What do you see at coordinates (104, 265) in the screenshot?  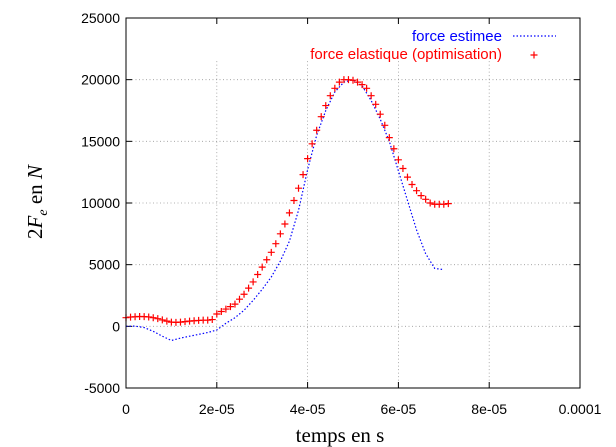 I see `y-tick-label: 5000` at bounding box center [104, 265].